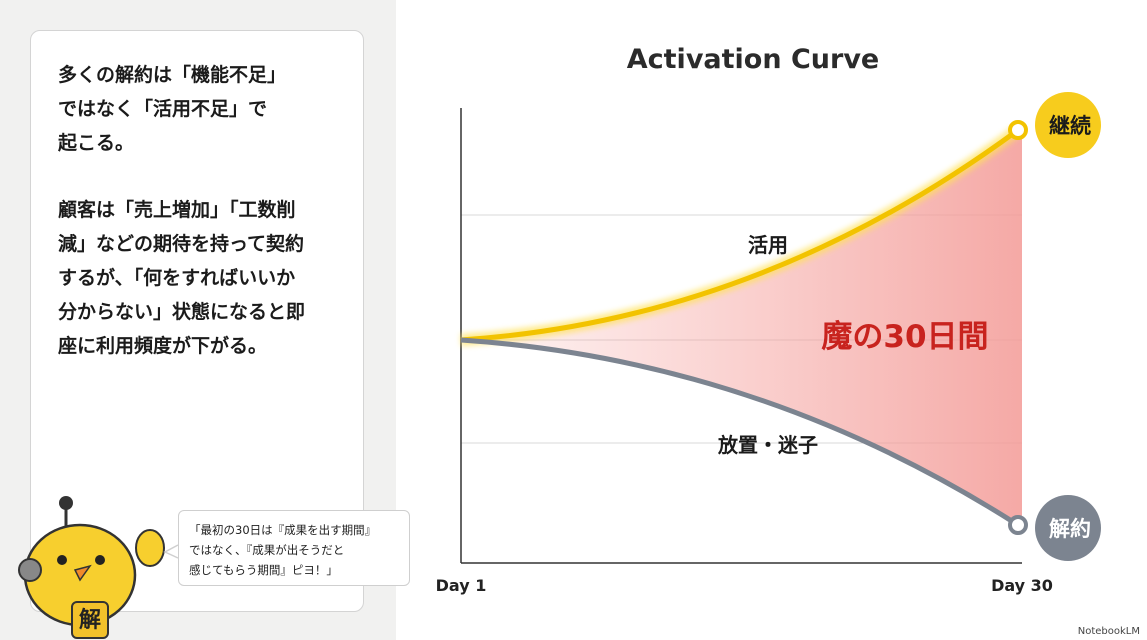  I want to click on text-line: ではなく、『成果が出そうだと, so click(267, 550).